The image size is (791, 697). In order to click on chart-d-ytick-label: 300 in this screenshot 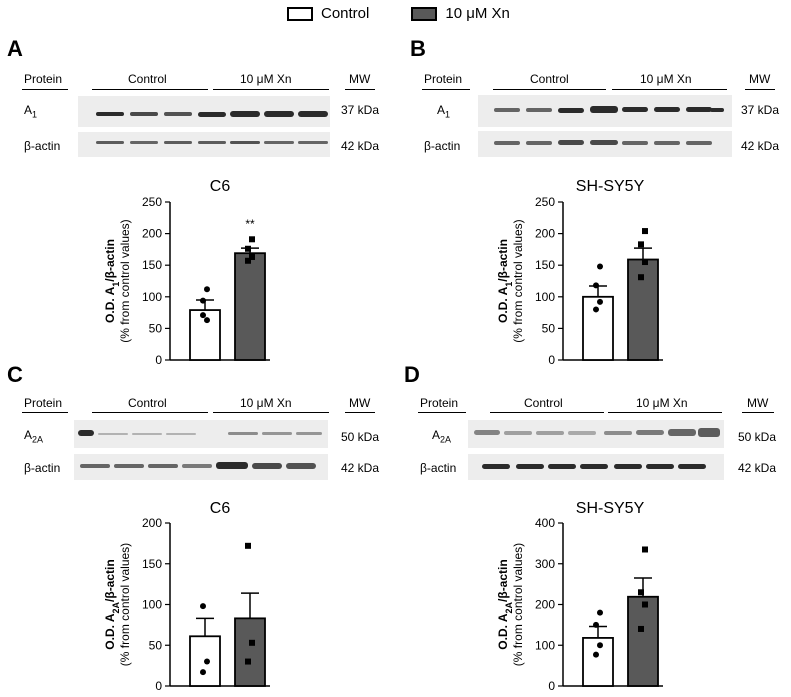, I will do `click(545, 564)`.